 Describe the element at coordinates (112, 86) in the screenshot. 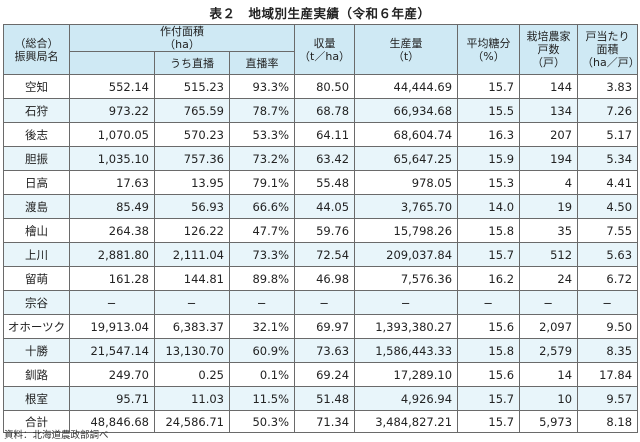

I see `cell-area: 552.14` at that location.